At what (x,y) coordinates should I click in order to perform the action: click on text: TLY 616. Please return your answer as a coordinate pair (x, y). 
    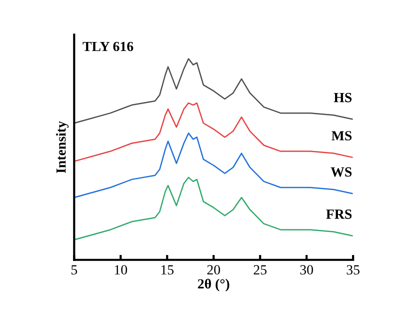
    Looking at the image, I should click on (108, 47).